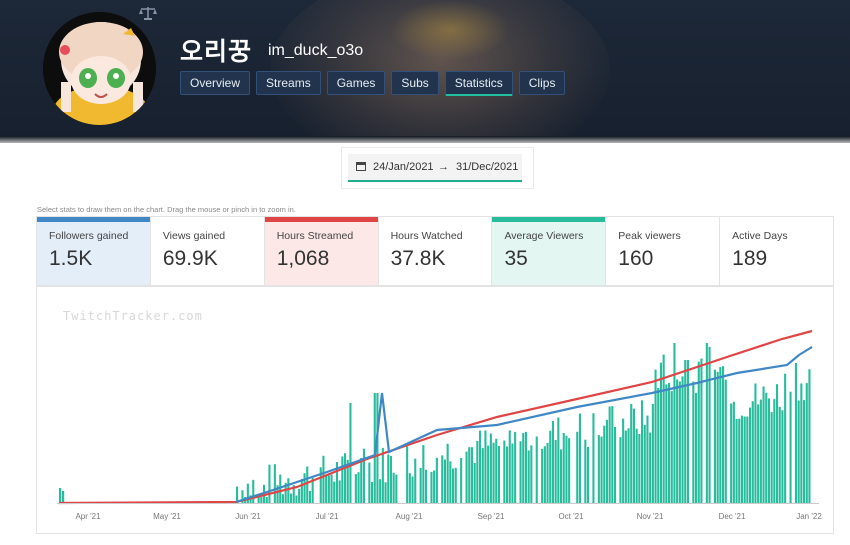 Image resolution: width=850 pixels, height=545 pixels. Describe the element at coordinates (776, 251) in the screenshot. I see `stat-active-days: Active Days 189` at that location.